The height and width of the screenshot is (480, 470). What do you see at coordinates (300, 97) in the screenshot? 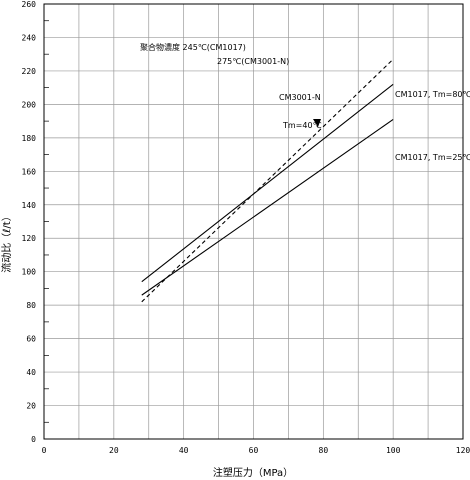
I see `label-cm3001-name: CM3001-N` at bounding box center [300, 97].